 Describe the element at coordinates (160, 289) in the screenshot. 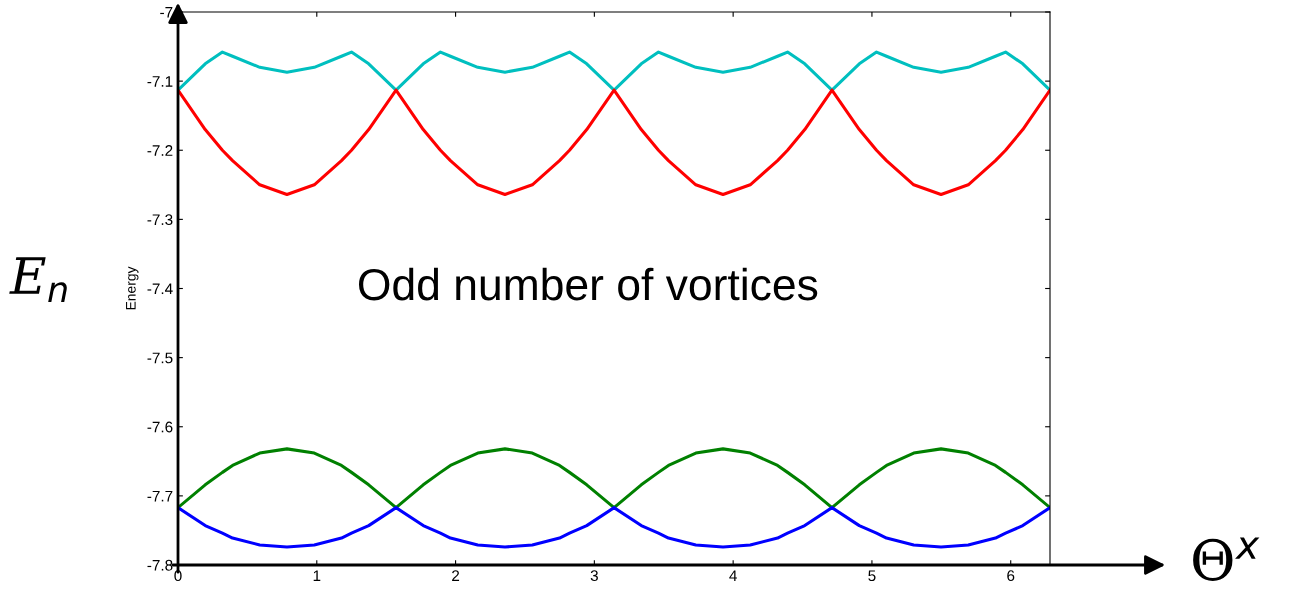

I see `y-tick-label: -7.4` at that location.